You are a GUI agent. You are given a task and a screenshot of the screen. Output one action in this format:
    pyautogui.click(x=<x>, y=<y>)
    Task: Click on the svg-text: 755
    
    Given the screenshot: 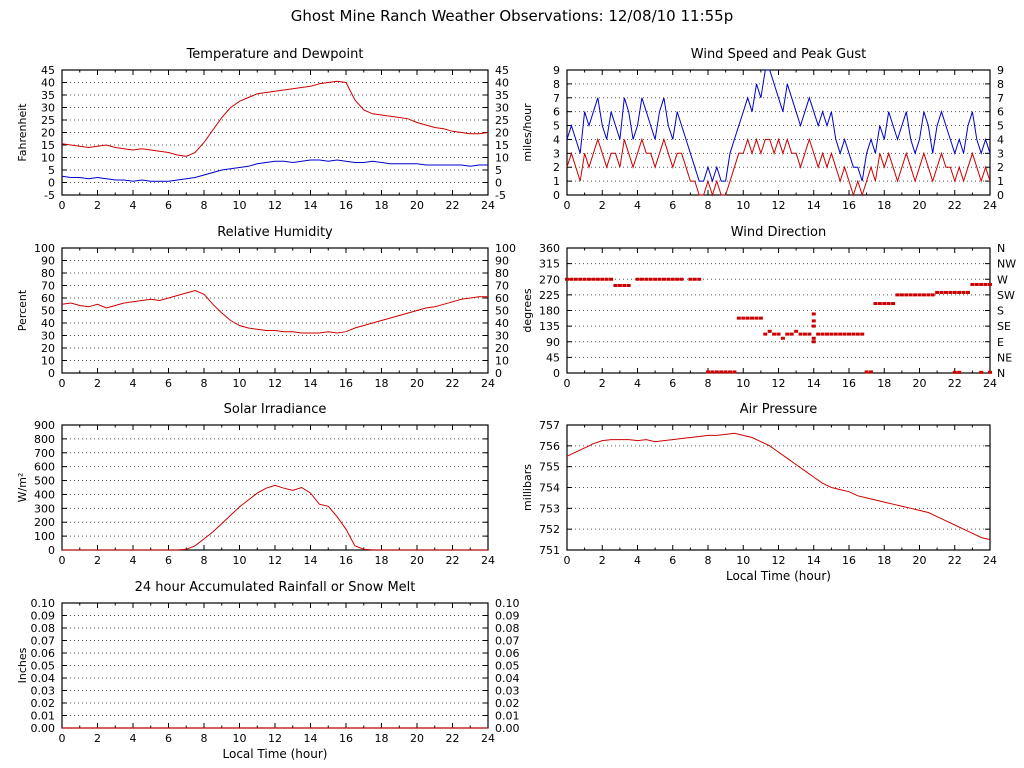 What is the action you would take?
    pyautogui.click(x=549, y=467)
    